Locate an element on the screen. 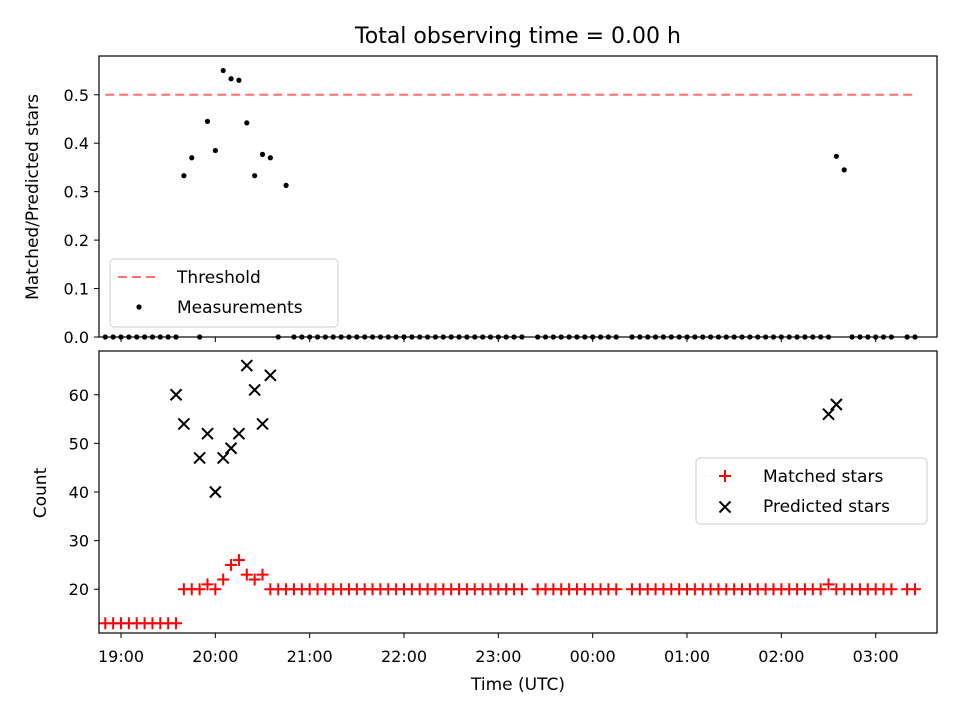  x-tick-label: 19:00 is located at coordinates (121, 656).